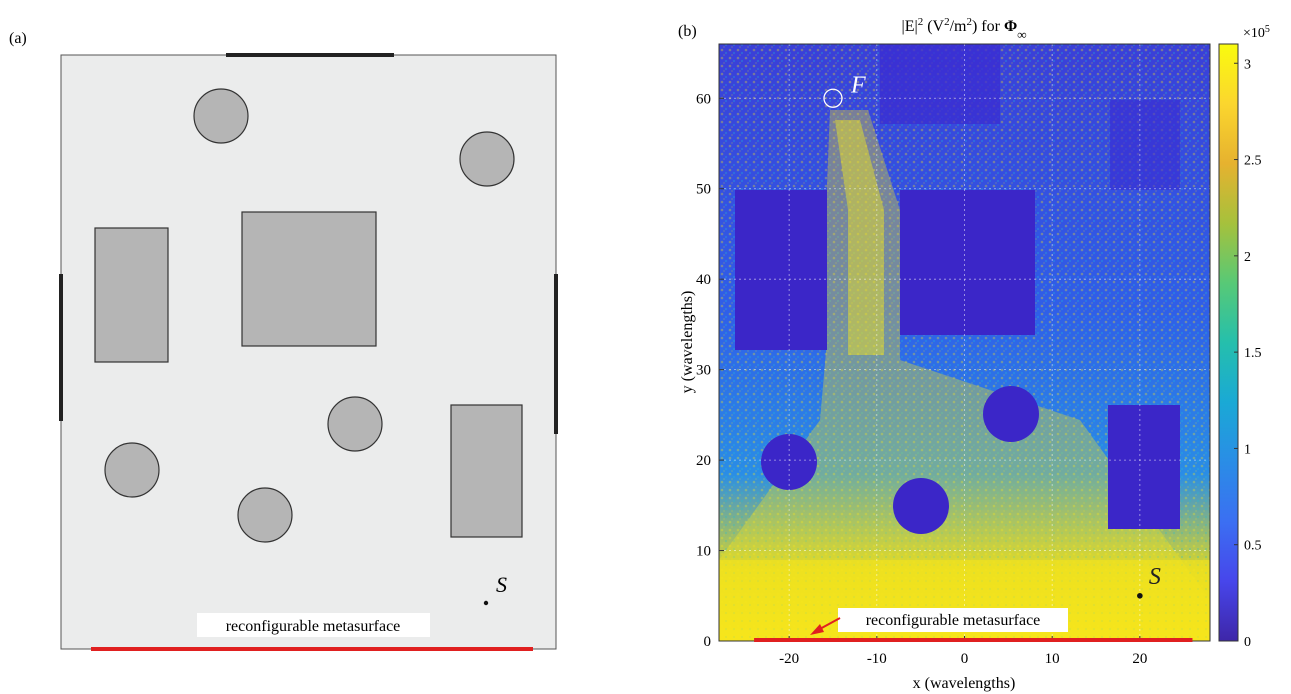  What do you see at coordinates (486, 471) in the screenshot?
I see `obstacle-rect-right` at bounding box center [486, 471].